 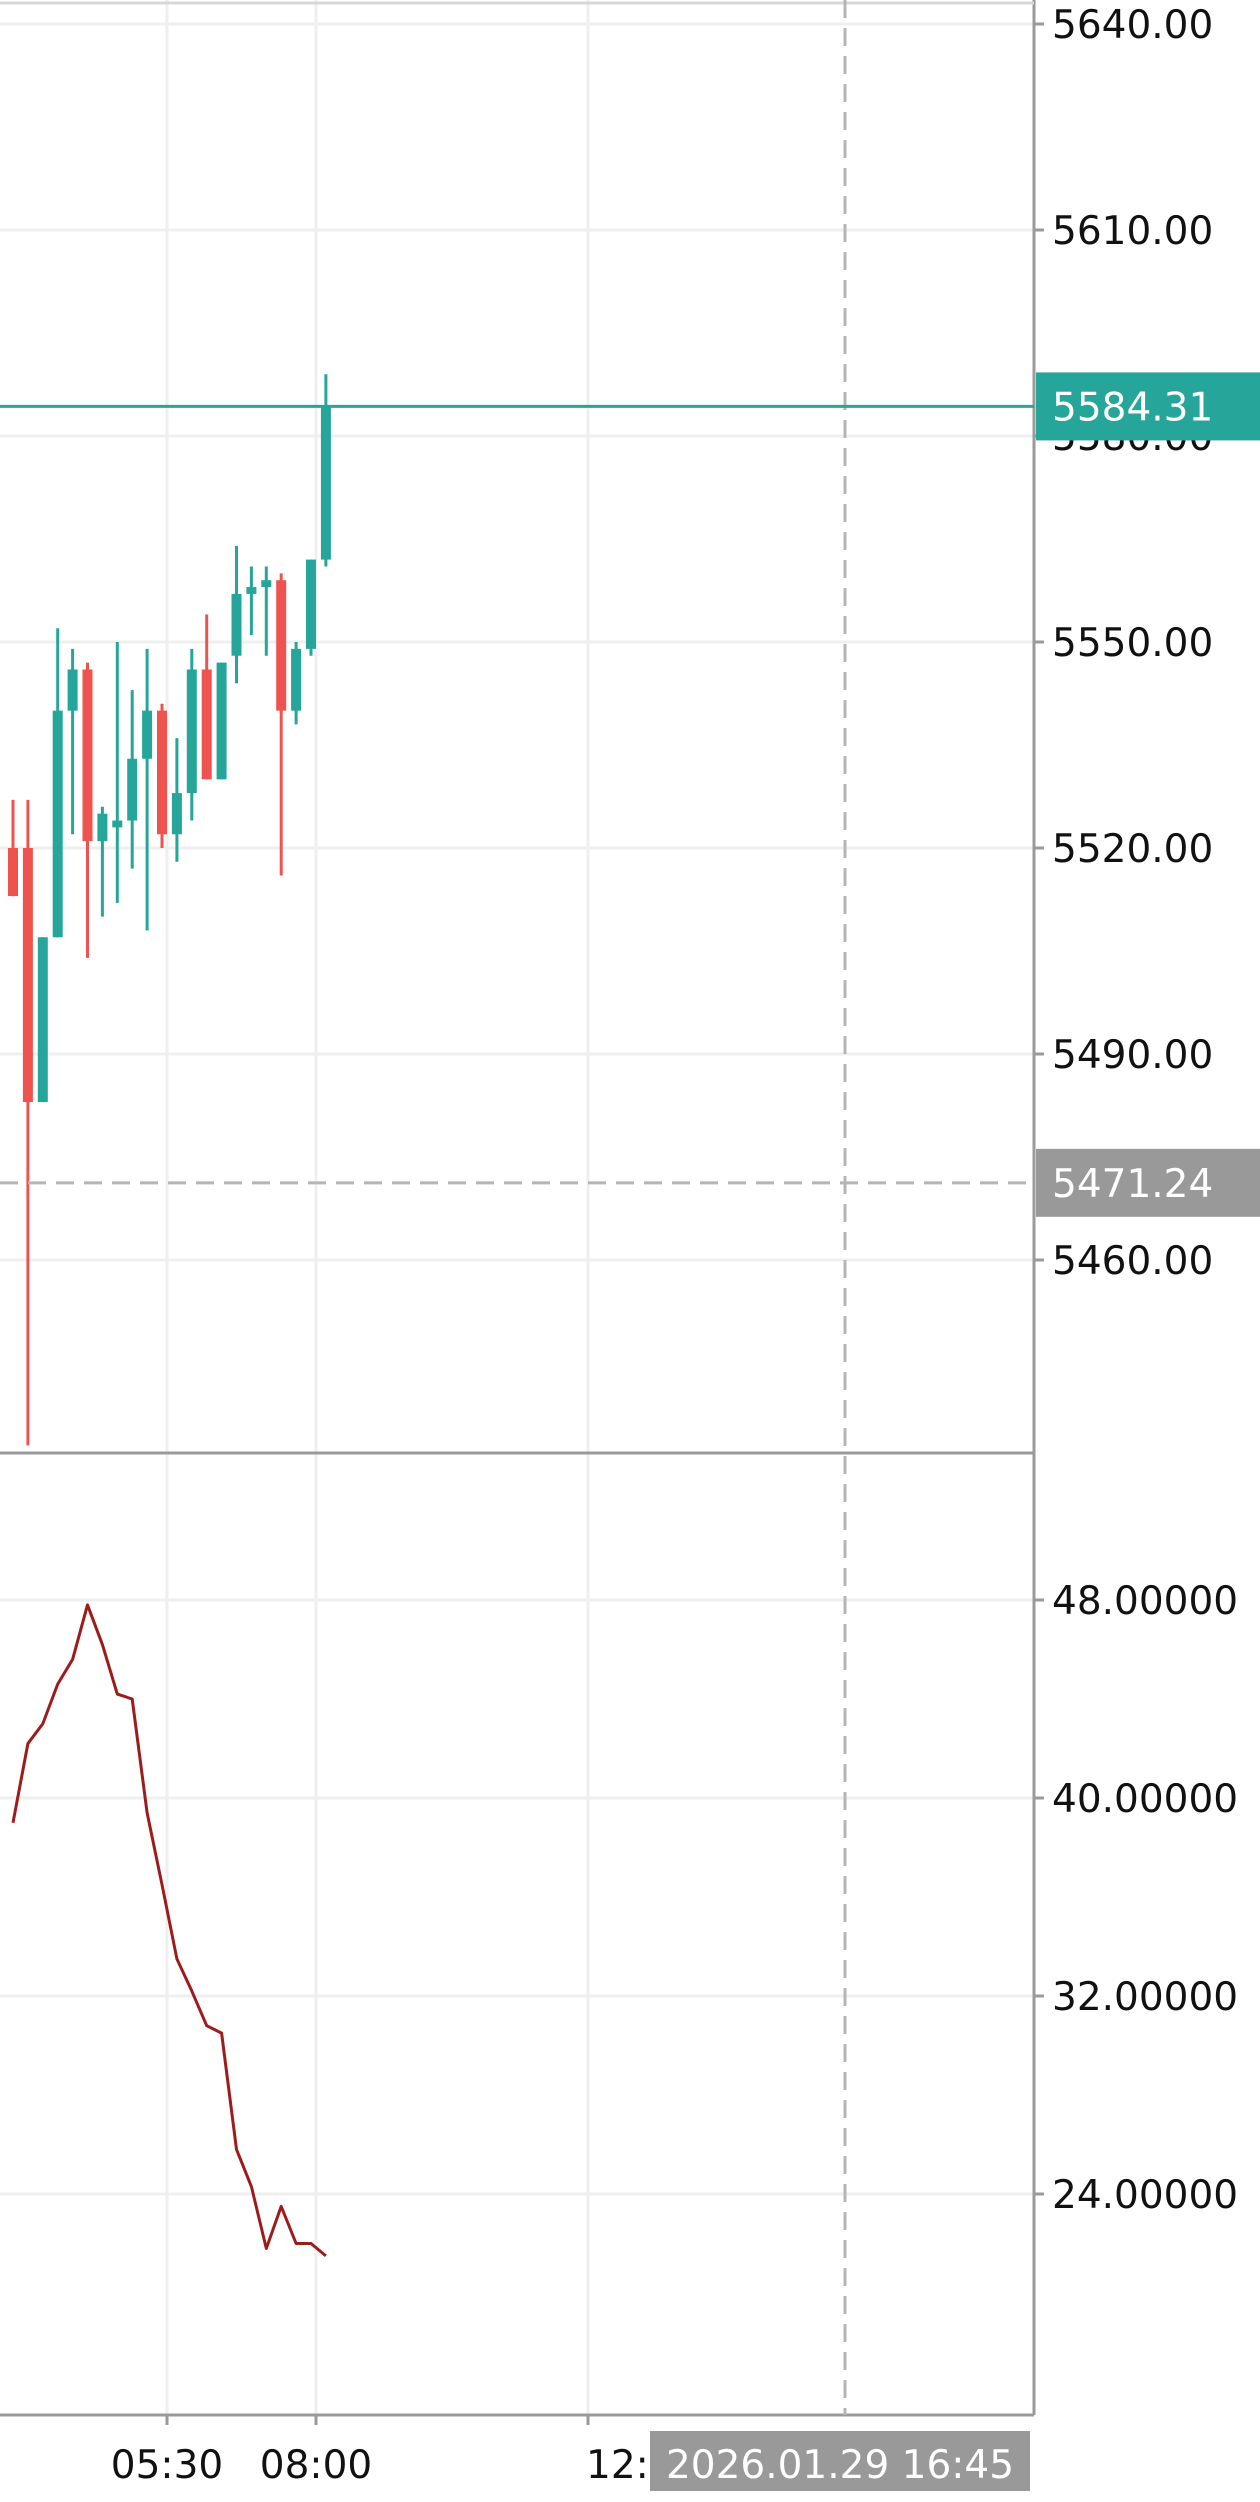 What do you see at coordinates (840, 2465) in the screenshot?
I see `crosshair-time-label: 2026.01.29 16:45` at bounding box center [840, 2465].